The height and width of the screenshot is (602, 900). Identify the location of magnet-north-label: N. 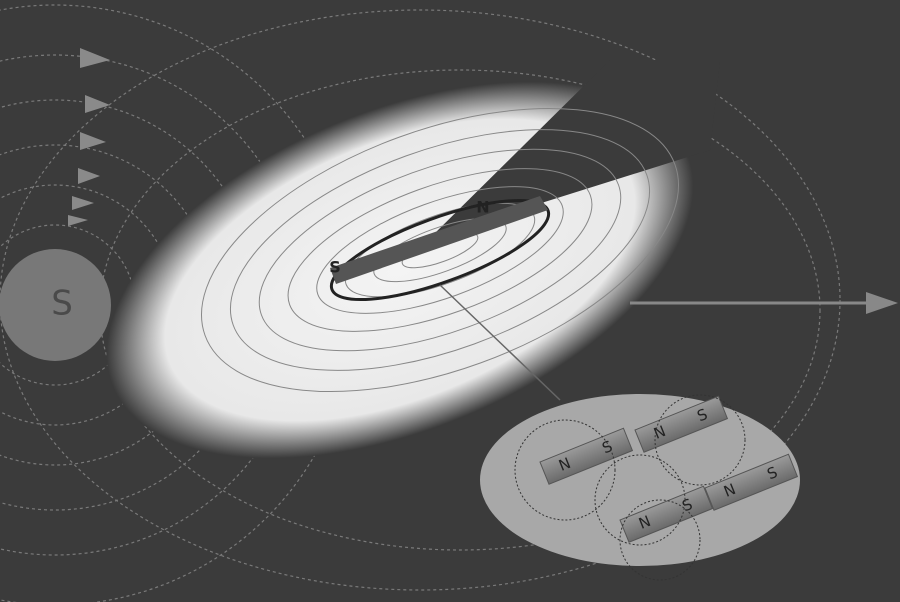
(482, 207).